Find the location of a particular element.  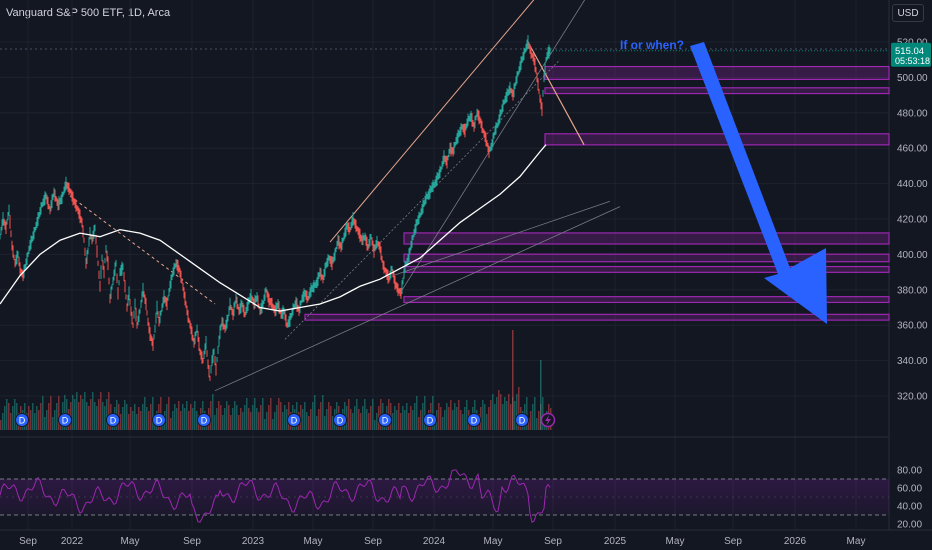

price-tick-label: 480.00 is located at coordinates (912, 113).